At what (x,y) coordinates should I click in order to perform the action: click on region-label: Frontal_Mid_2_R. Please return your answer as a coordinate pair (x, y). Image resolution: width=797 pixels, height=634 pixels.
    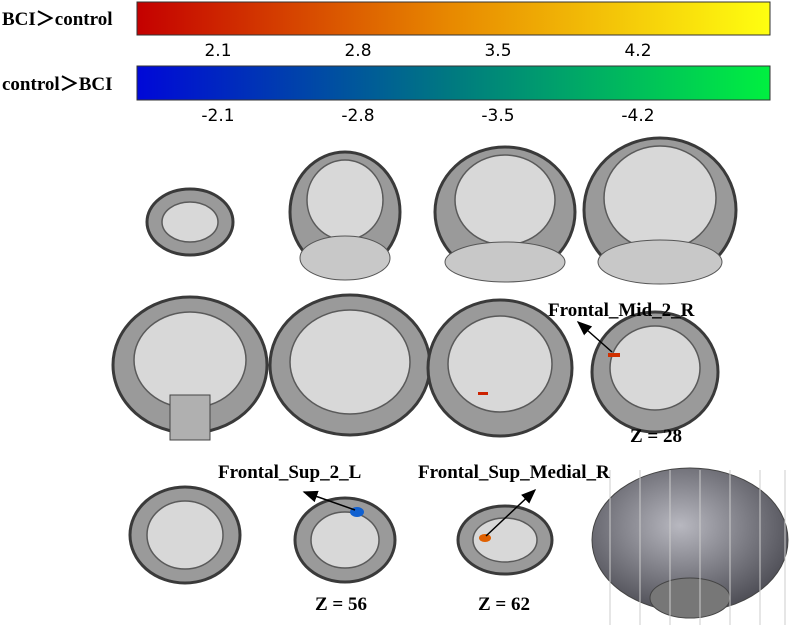
    Looking at the image, I should click on (621, 310).